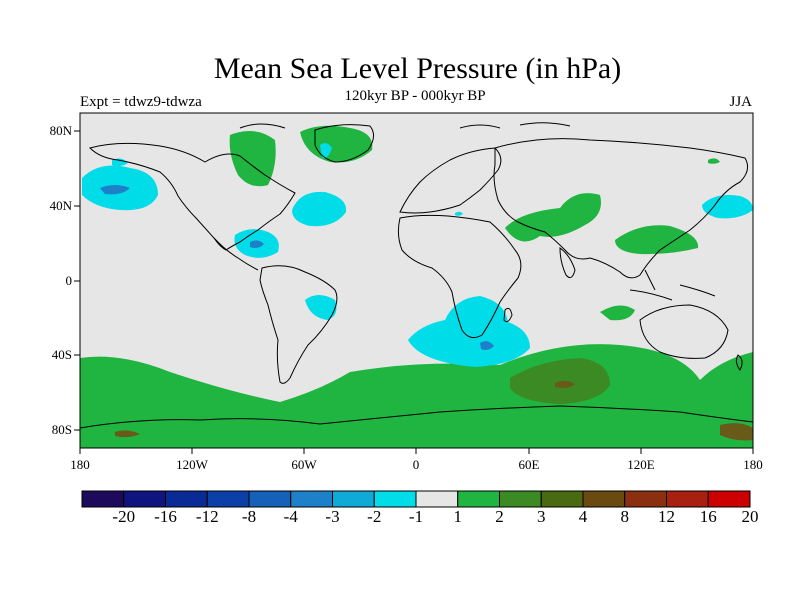  What do you see at coordinates (714, 161) in the screenshot?
I see `pacific-small-positive-anomaly` at bounding box center [714, 161].